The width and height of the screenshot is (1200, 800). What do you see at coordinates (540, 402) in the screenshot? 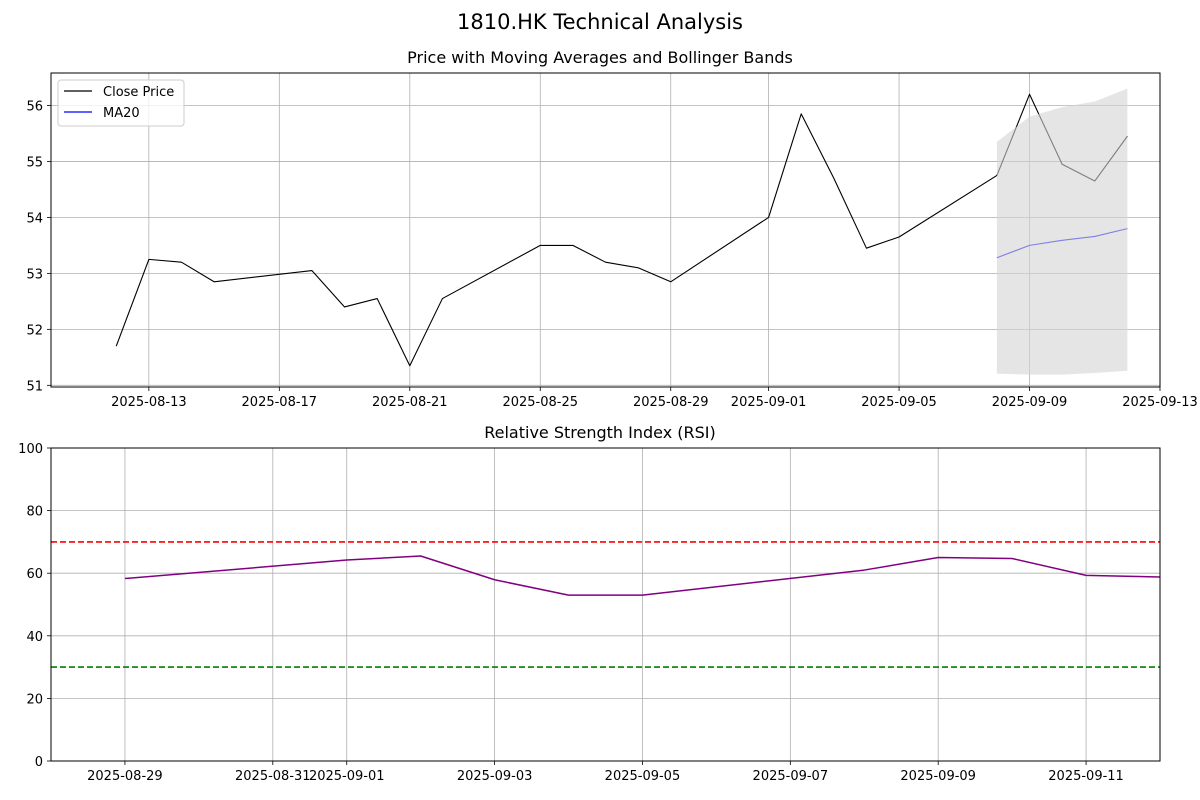
I see `price-x-tick-label: 2025-08-25` at bounding box center [540, 402].